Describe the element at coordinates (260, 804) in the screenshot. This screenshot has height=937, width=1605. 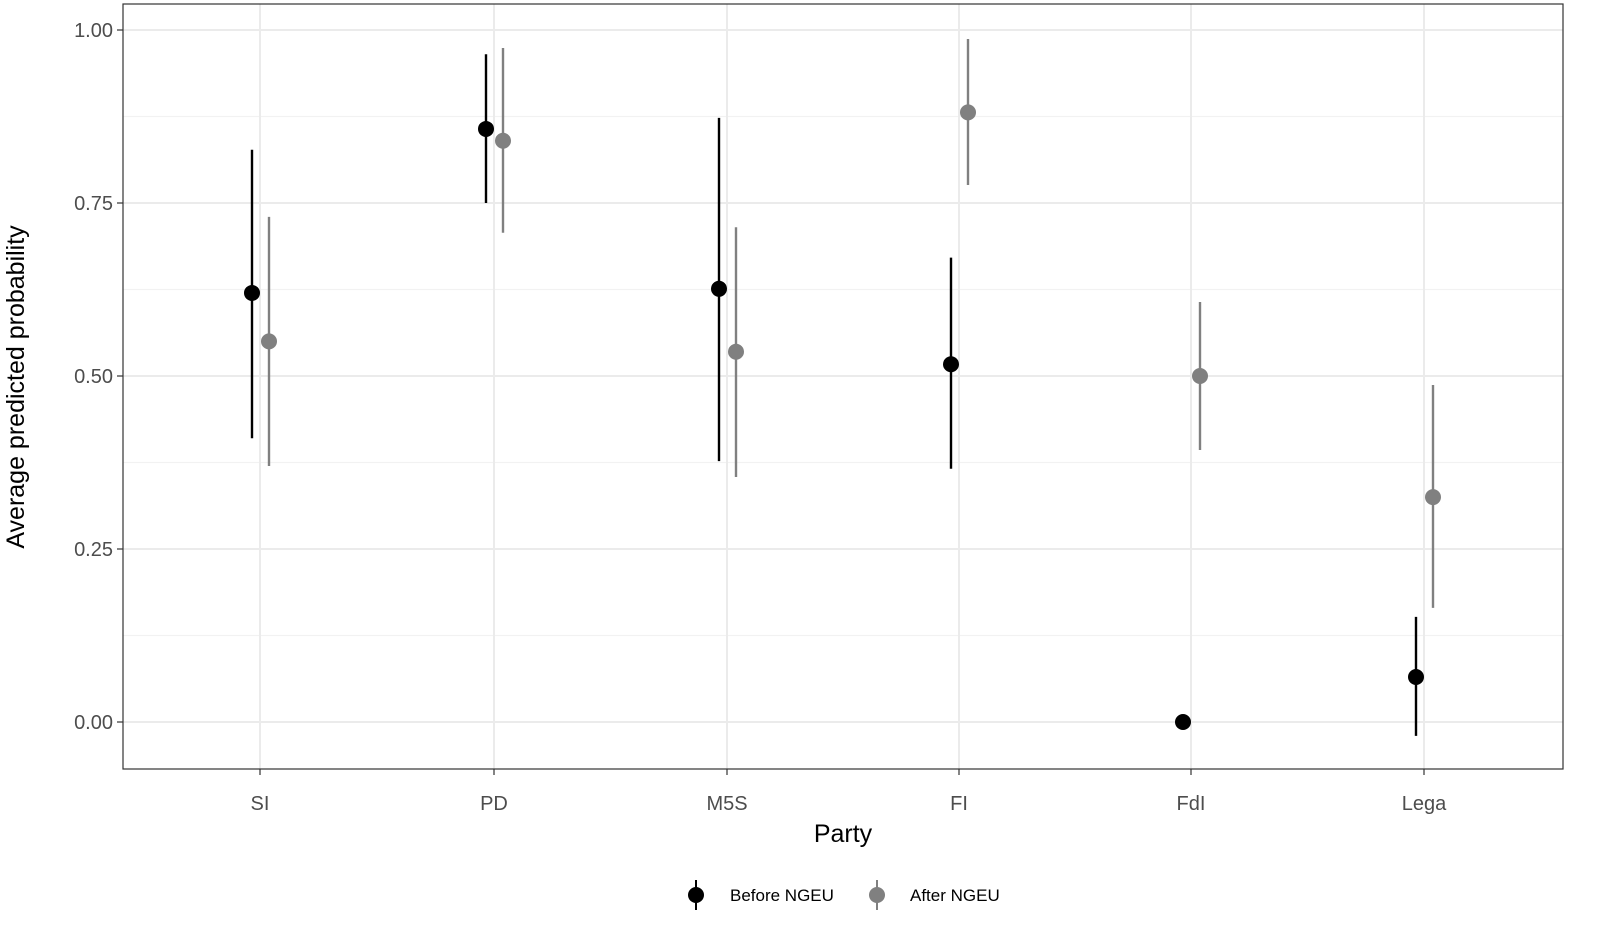
I see `x-tick-label: SI` at that location.